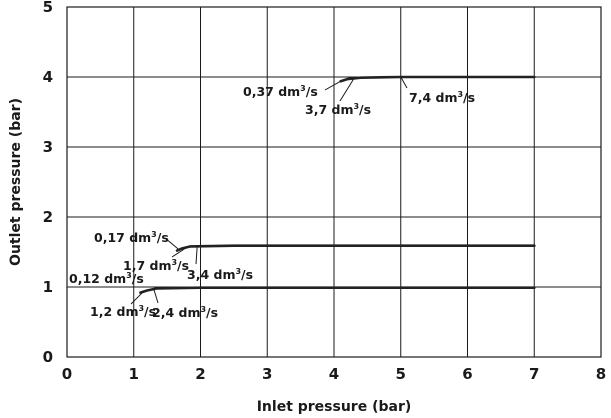 The image size is (611, 418). I want to click on flow-annotation-label: 3,4 dm3/s, so click(220, 274).